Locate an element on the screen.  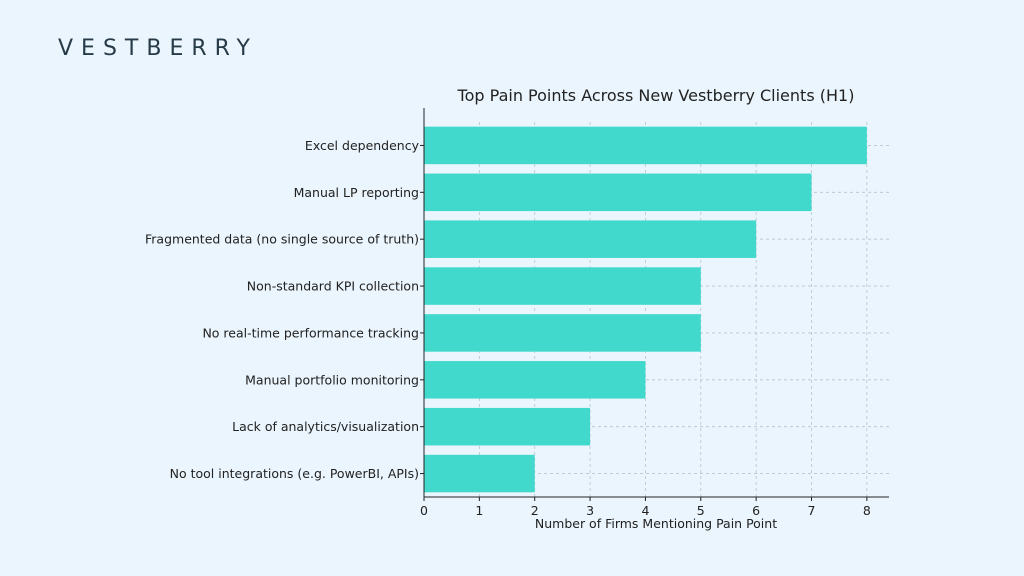
x-tick-label: 4 is located at coordinates (645, 510).